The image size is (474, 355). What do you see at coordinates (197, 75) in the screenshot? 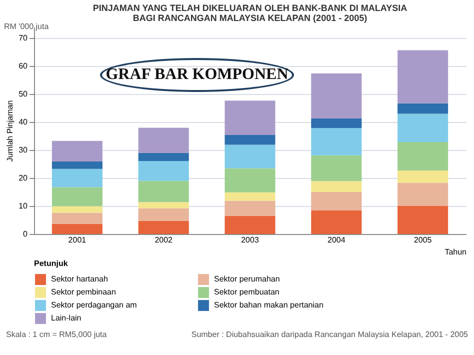
I see `ellipse-outline: GRAF BAR KOMPONEN` at bounding box center [197, 75].